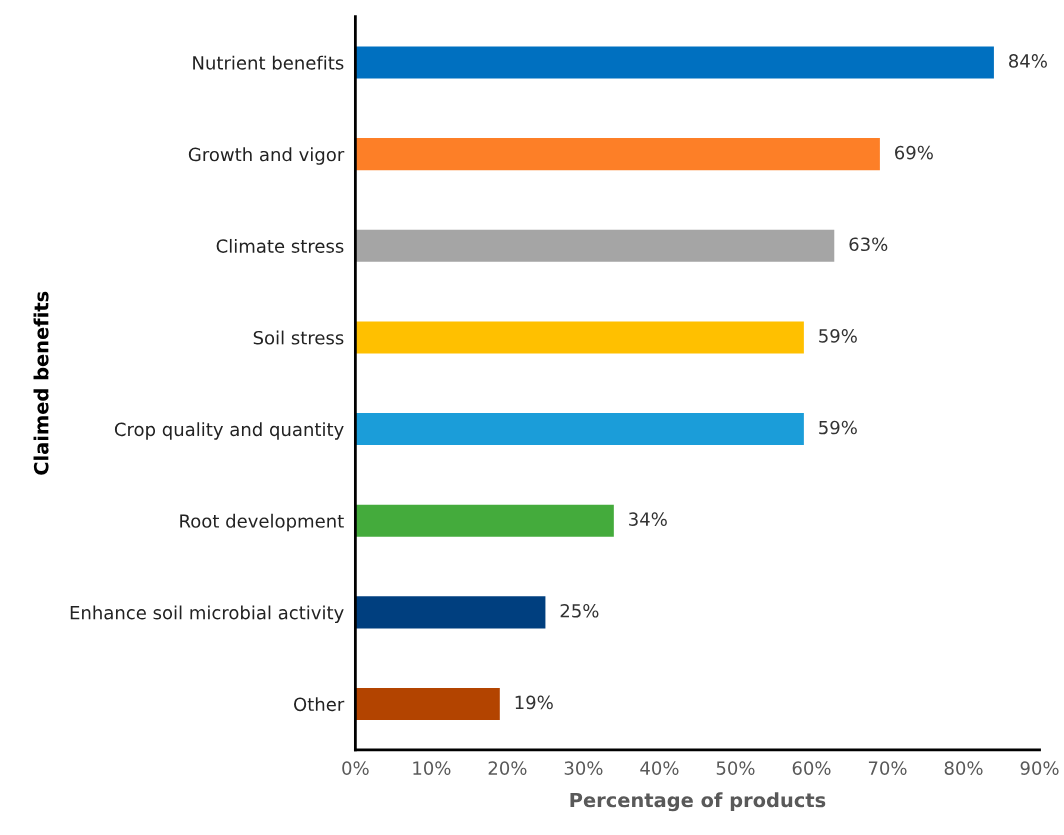  Describe the element at coordinates (914, 152) in the screenshot. I see `data-label: 69%` at that location.